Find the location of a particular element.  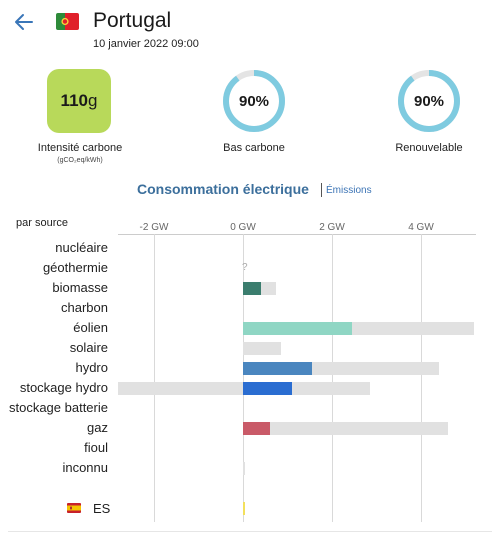

exchange-bar is located at coordinates (244, 508).